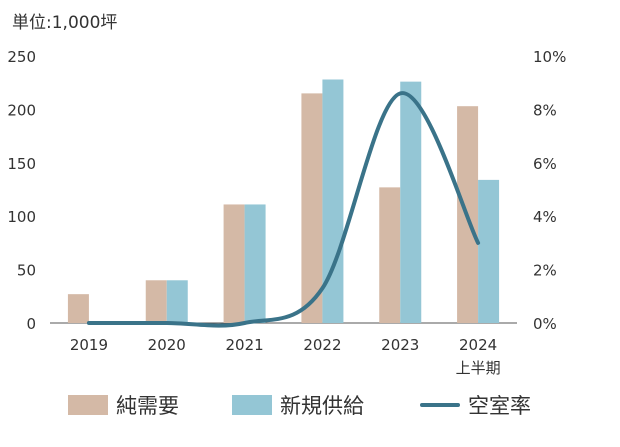 This screenshot has height=447, width=620. Describe the element at coordinates (88, 405) in the screenshot. I see `legend-swatch-demand` at that location.